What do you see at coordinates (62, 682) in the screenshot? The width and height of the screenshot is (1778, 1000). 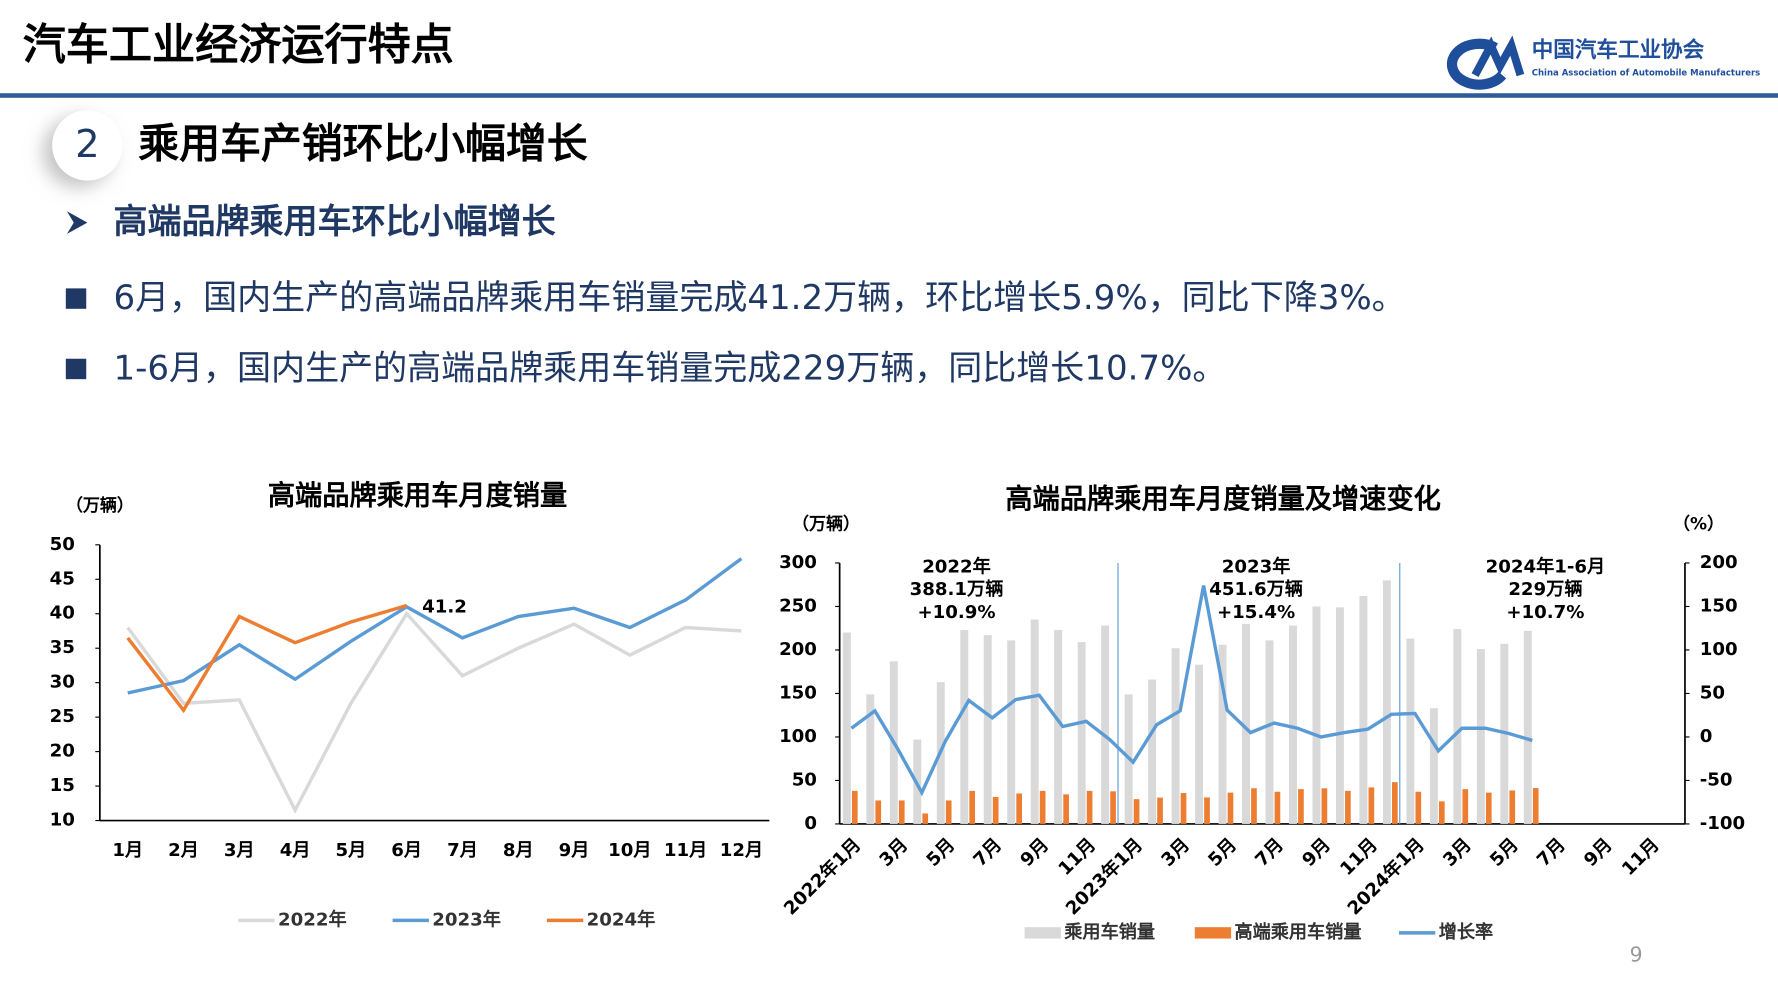 I see `y-tick-label: 30` at bounding box center [62, 682].